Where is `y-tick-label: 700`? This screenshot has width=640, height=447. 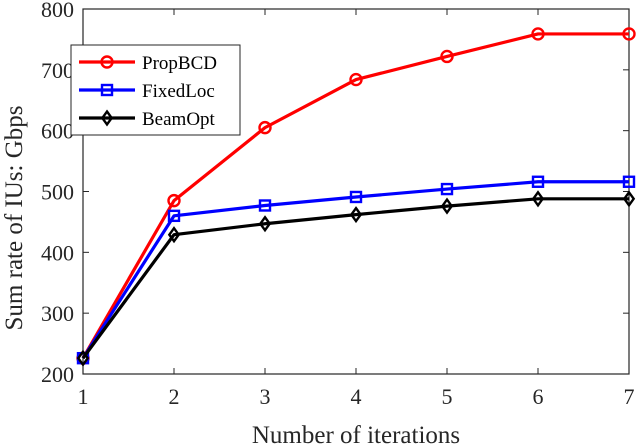
y-tick-label: 700 is located at coordinates (57, 70).